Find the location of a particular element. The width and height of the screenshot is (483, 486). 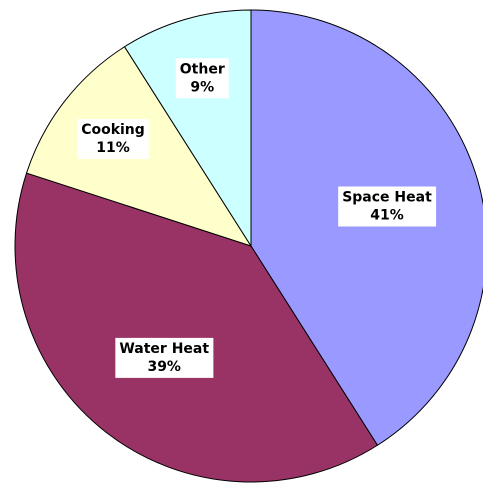

category-label: Other is located at coordinates (202, 69).